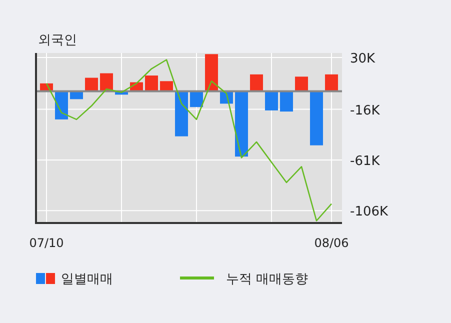 This screenshot has width=451, height=323. Describe the element at coordinates (267, 279) in the screenshot. I see `legend-label: 누적 매매동향` at that location.